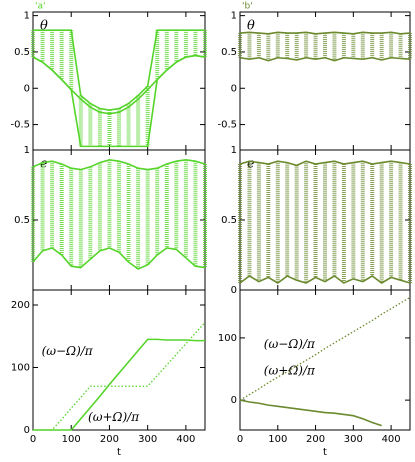 This screenshot has height=462, width=415. Describe the element at coordinates (20, 305) in the screenshot. I see `y-tick-label: 200` at that location.